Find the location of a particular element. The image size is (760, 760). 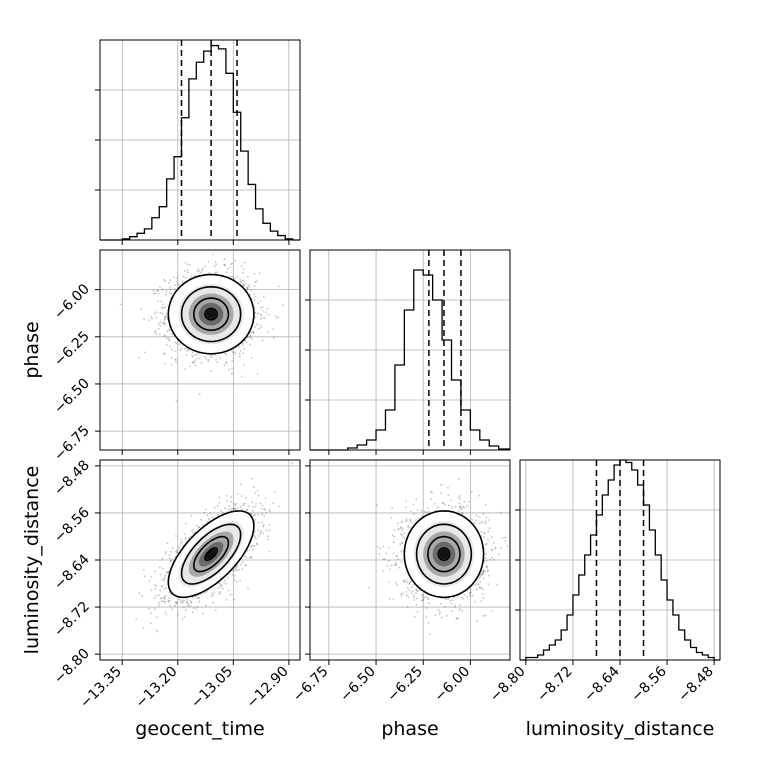

panel-frame is located at coordinates (200, 140).